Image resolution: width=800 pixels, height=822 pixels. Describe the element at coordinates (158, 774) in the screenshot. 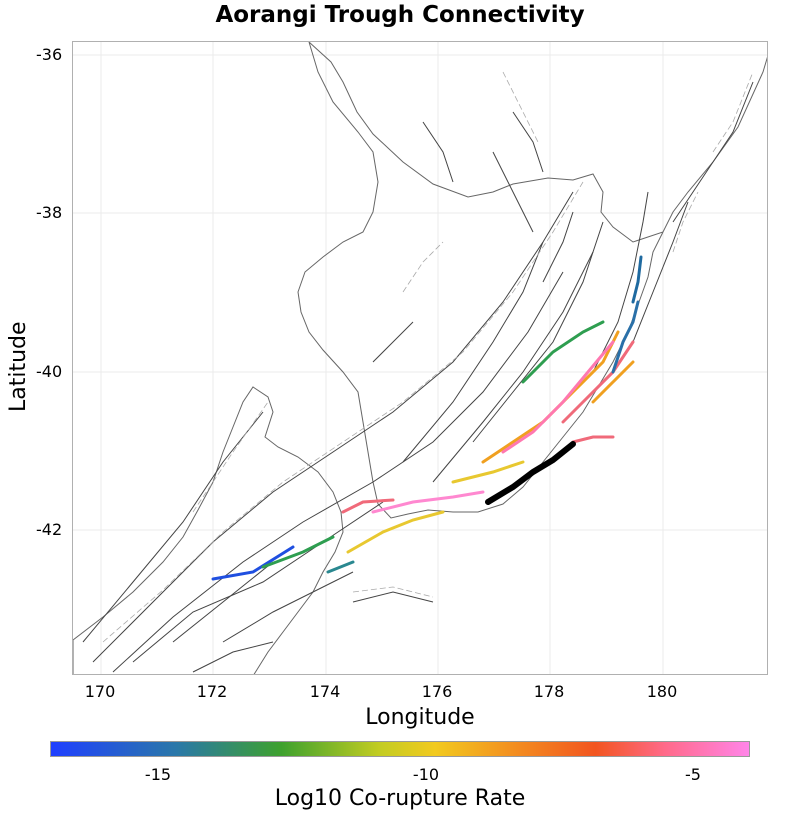

I see `colorbar-tick: -15` at that location.